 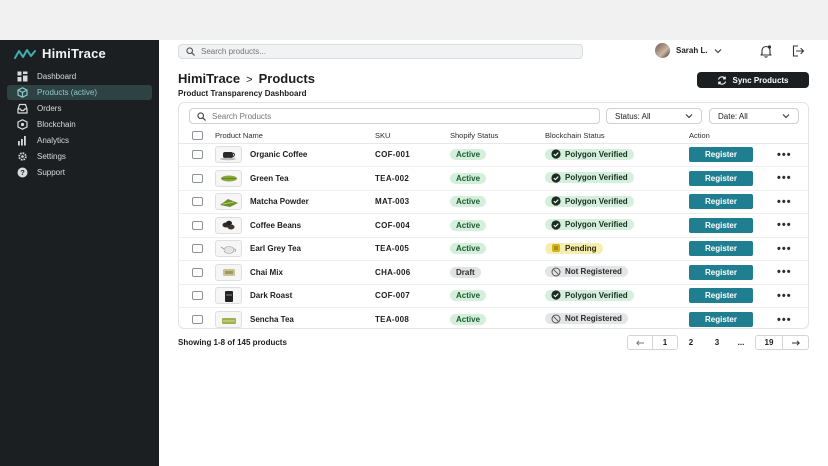 What do you see at coordinates (197, 136) in the screenshot?
I see `select-all-checkbox` at bounding box center [197, 136].